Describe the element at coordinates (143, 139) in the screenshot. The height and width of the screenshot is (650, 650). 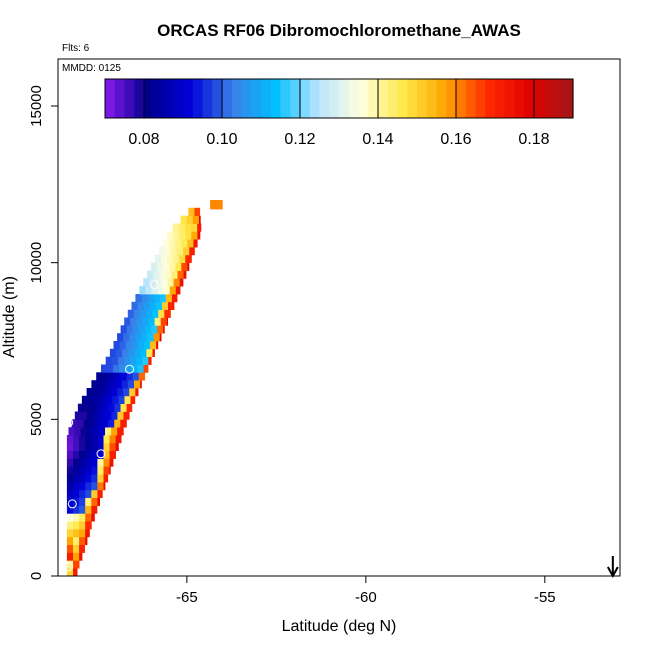
I see `colorbar-tick-label: 0.08` at that location.